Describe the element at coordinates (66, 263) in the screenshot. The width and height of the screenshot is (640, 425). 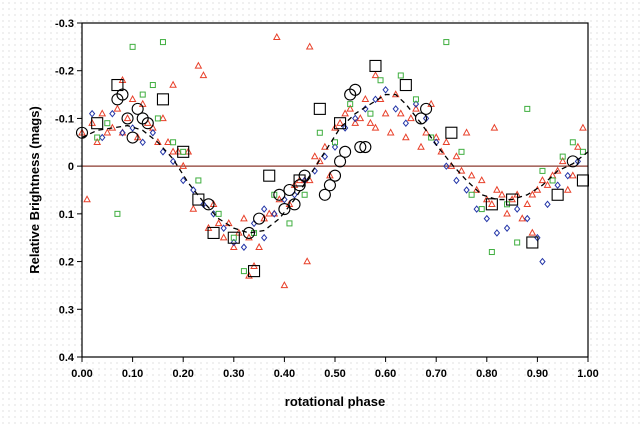
I see `y-tick-label: 0.2` at that location.